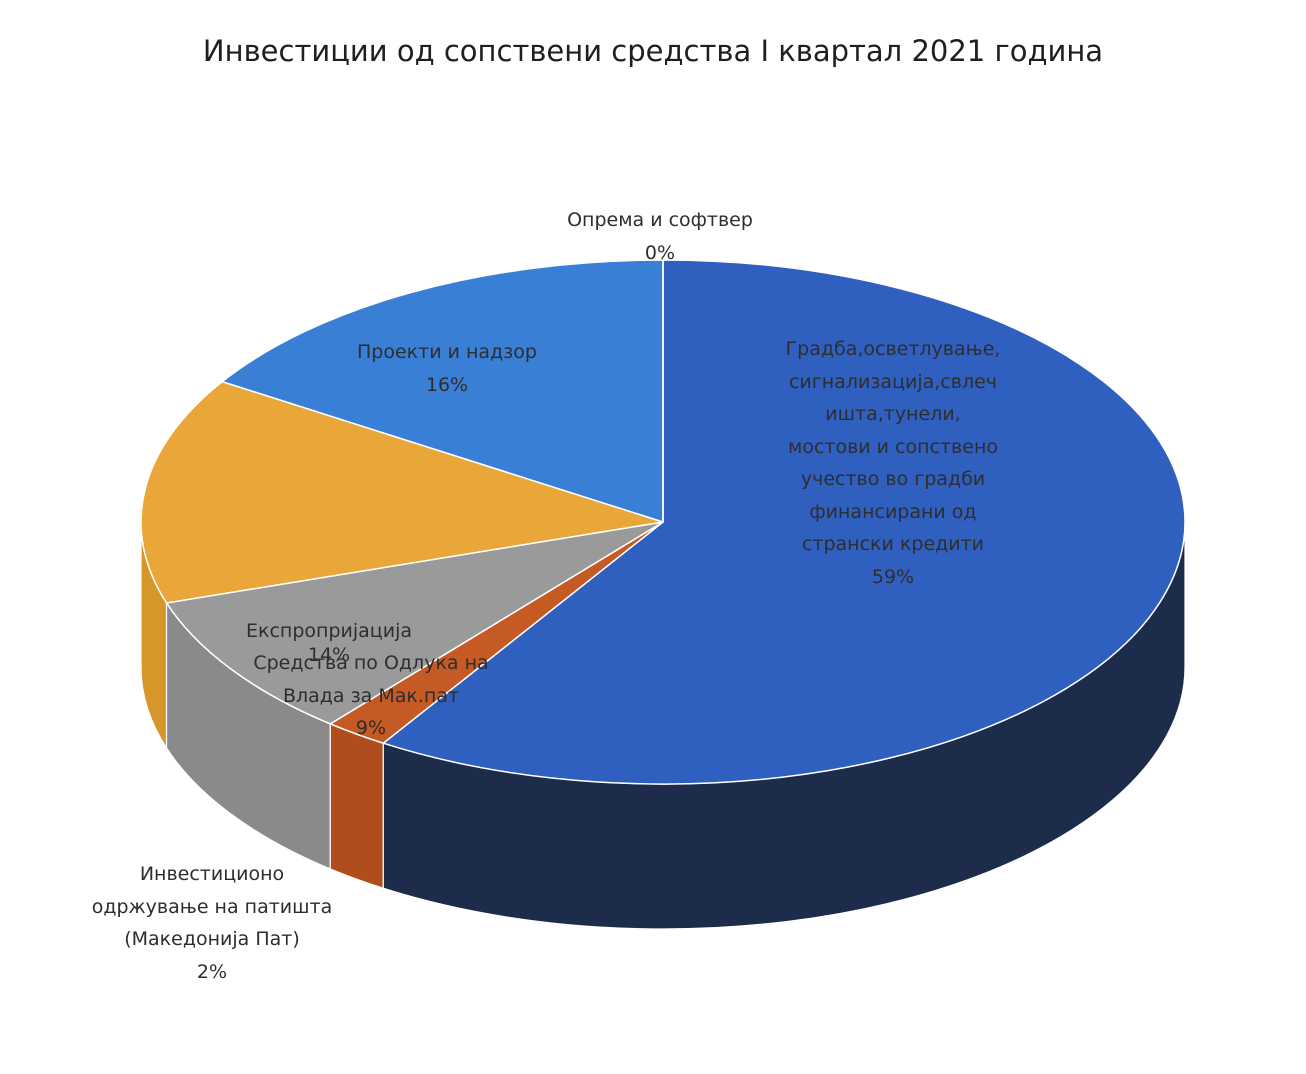 This screenshot has height=1074, width=1306. I want to click on data-label-percent: 9%, so click(371, 728).